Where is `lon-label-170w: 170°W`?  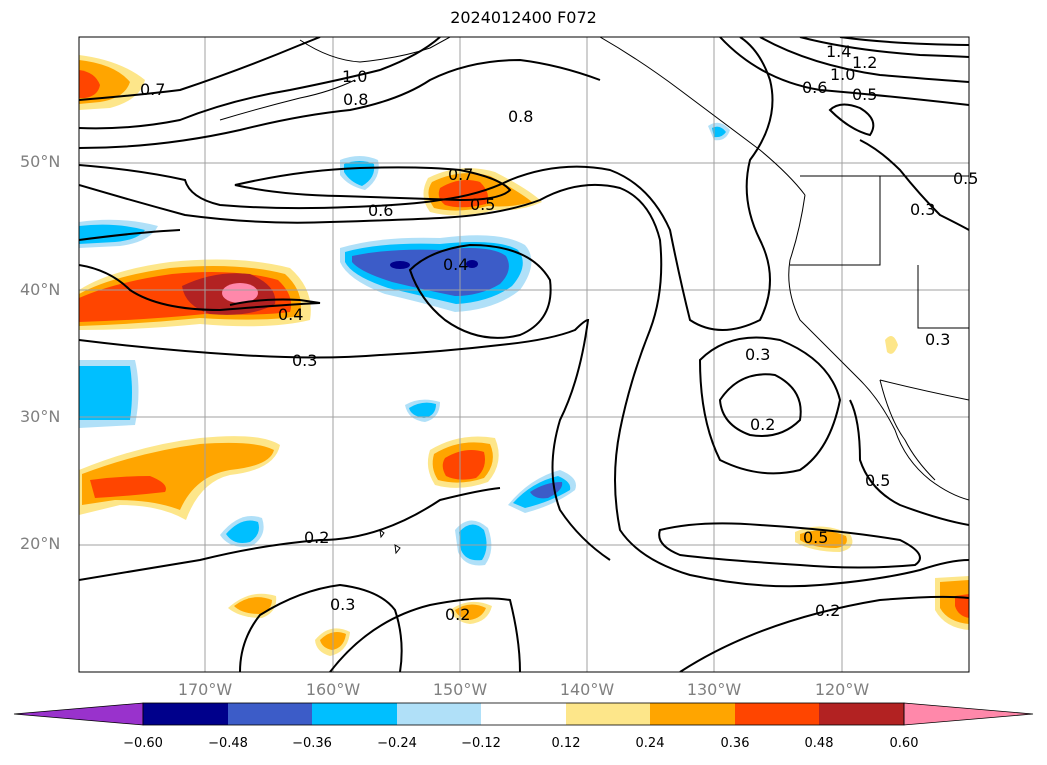 lon-label-170w: 170°W is located at coordinates (205, 689).